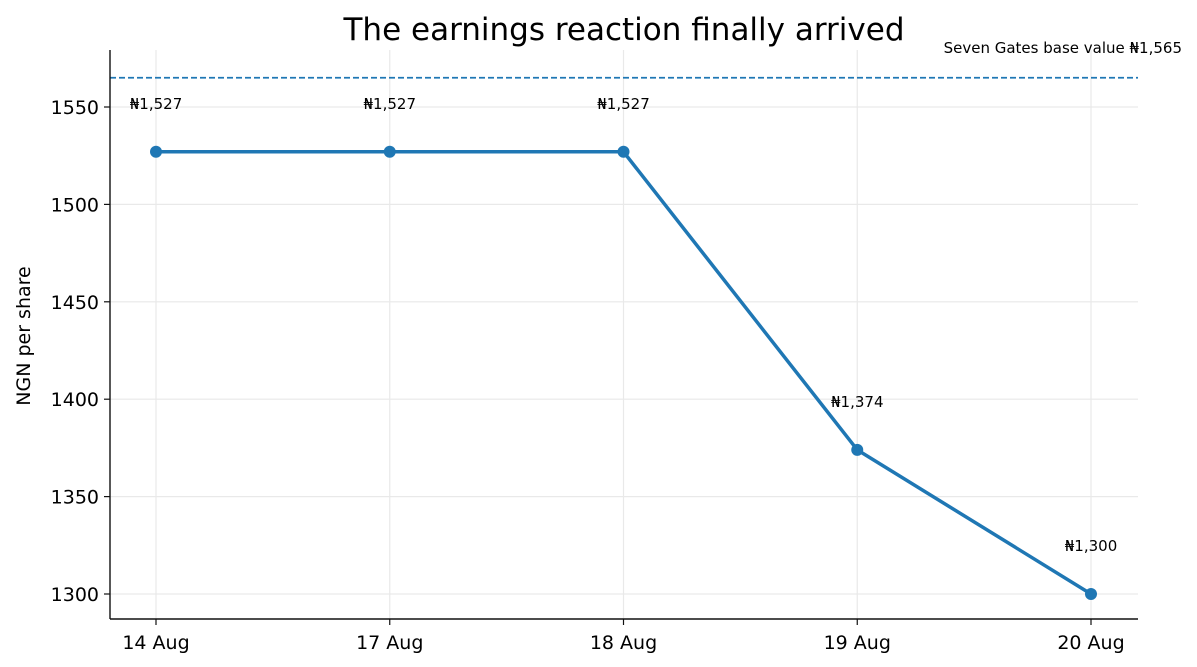 The image size is (1197, 667). Describe the element at coordinates (1063, 48) in the screenshot. I see `reference-line-label: Seven Gates base value ₦1,565` at that location.